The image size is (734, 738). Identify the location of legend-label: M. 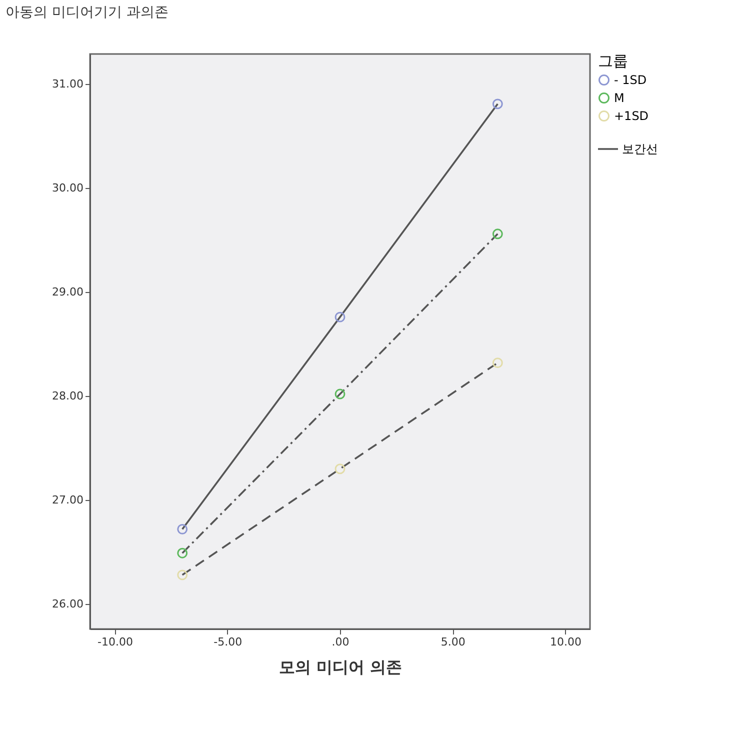
(619, 98).